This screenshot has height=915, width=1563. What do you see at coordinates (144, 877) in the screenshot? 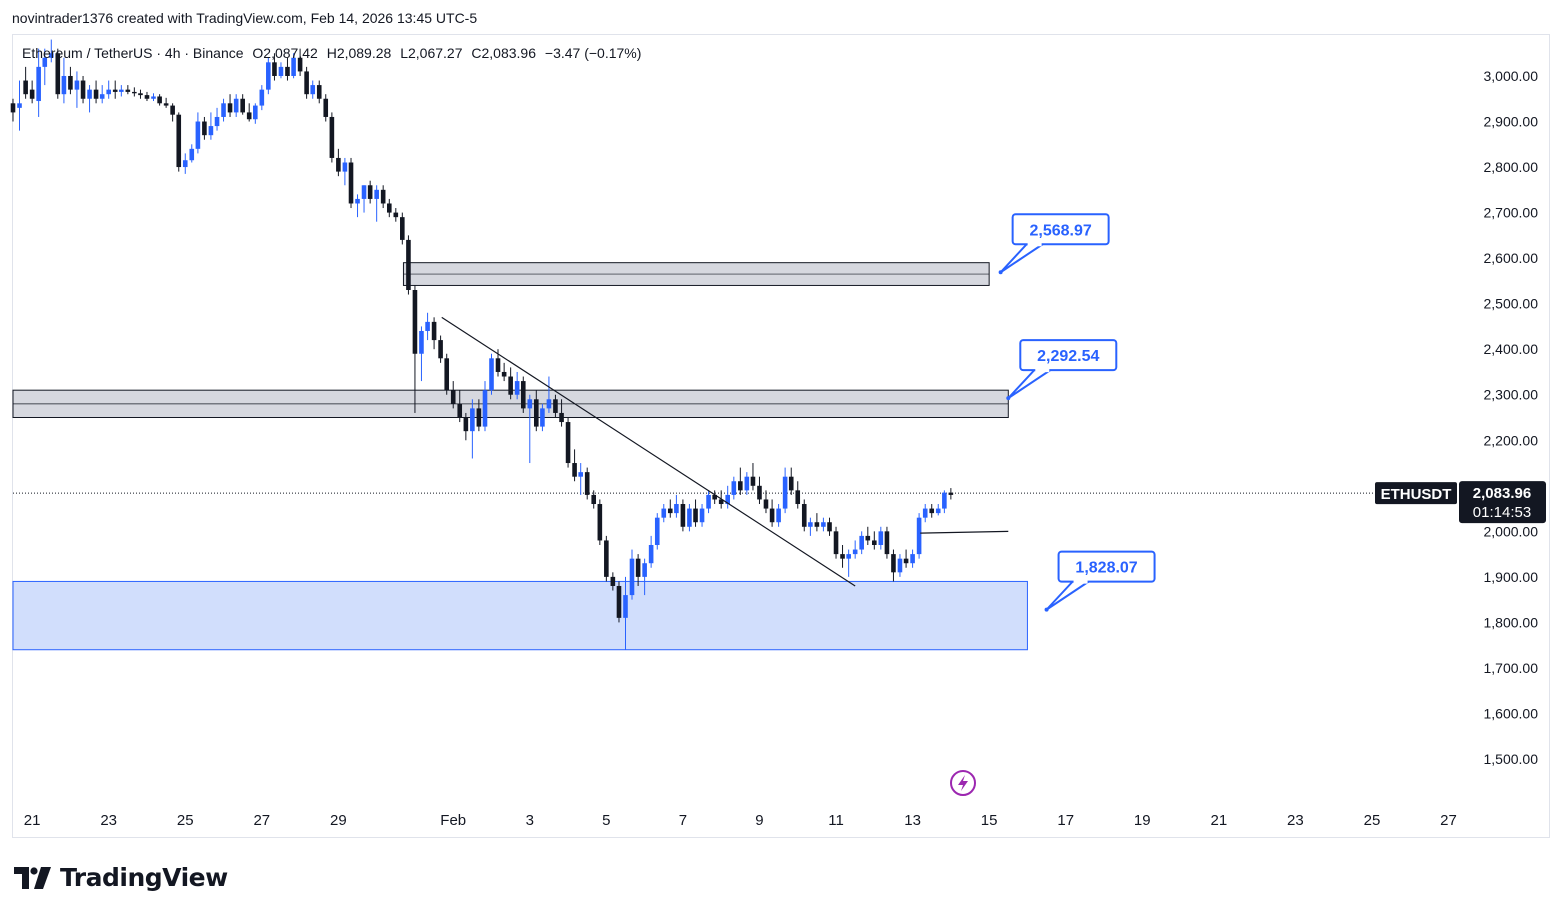
I see `tradingview-wordmark: TradingView` at bounding box center [144, 877].